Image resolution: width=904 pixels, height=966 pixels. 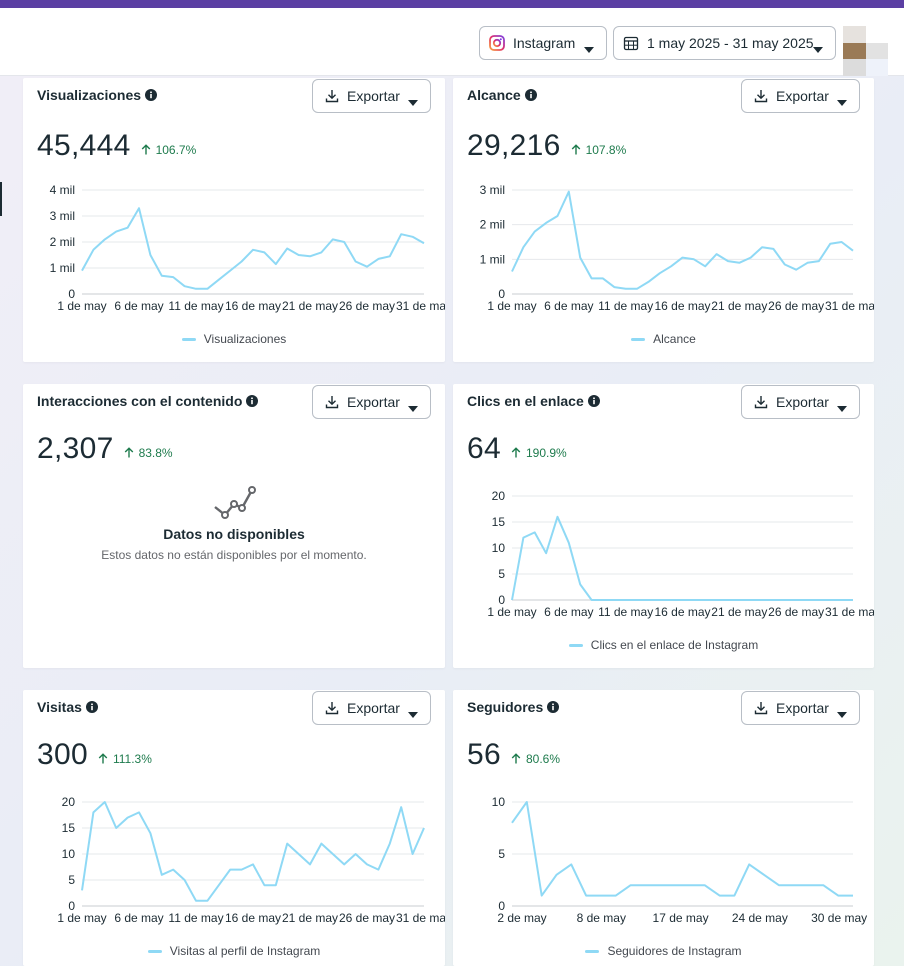 I want to click on x-tick-label: 24 de may, so click(x=760, y=918).